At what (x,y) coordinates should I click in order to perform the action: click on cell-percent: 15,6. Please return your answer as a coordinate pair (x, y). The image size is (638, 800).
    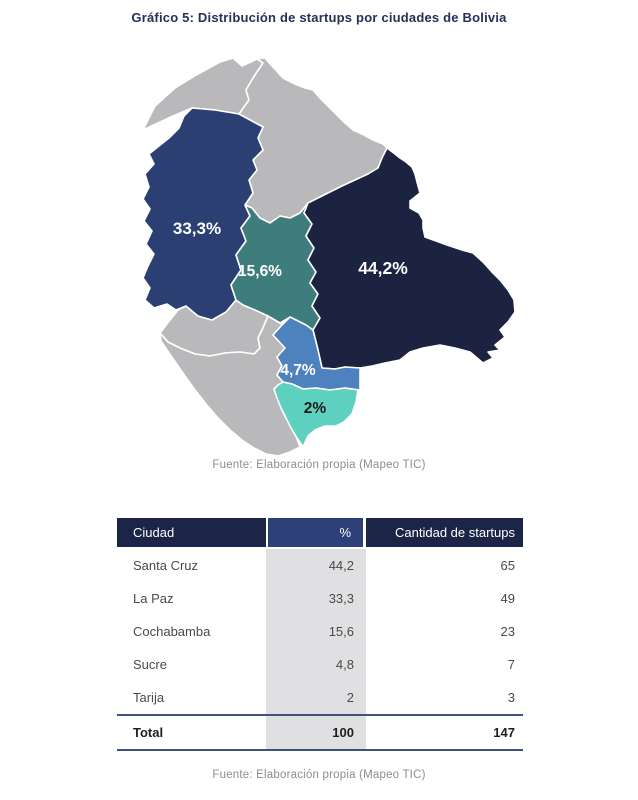
    Looking at the image, I should click on (316, 631).